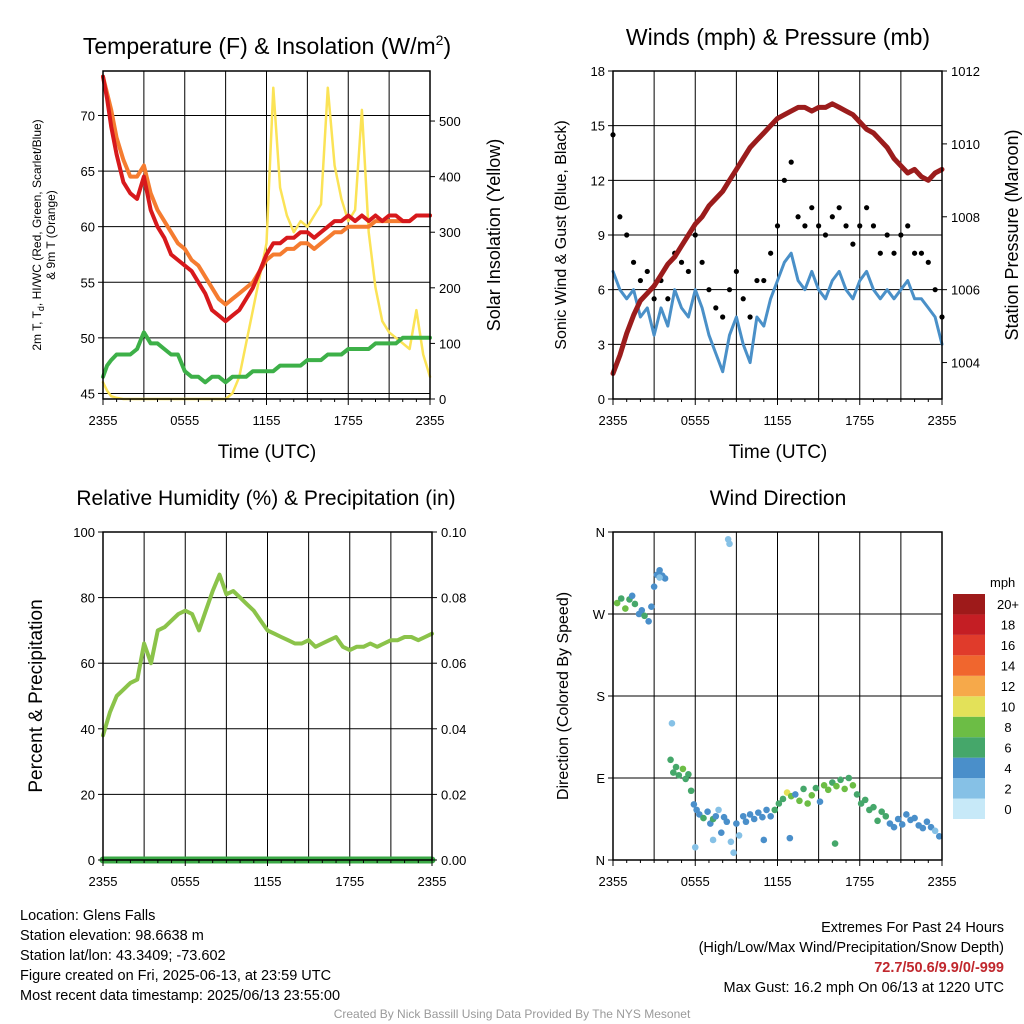 The image size is (1024, 1024). I want to click on colorbar-label: 6, so click(1007, 747).